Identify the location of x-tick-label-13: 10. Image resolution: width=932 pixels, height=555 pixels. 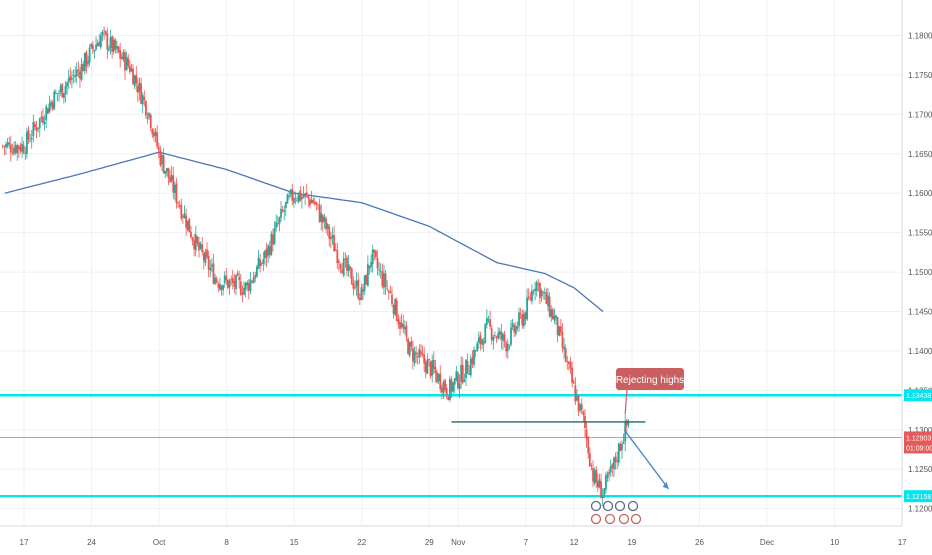
(834, 542).